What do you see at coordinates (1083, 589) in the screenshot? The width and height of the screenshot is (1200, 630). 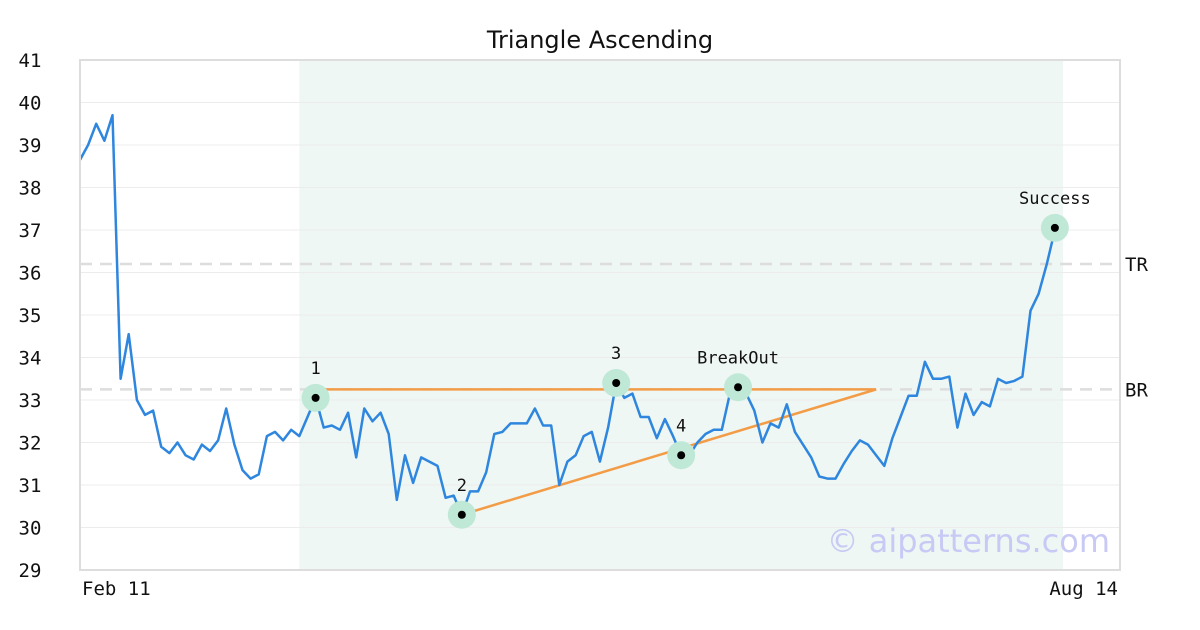 I see `x-tick-label: Aug 14` at bounding box center [1083, 589].